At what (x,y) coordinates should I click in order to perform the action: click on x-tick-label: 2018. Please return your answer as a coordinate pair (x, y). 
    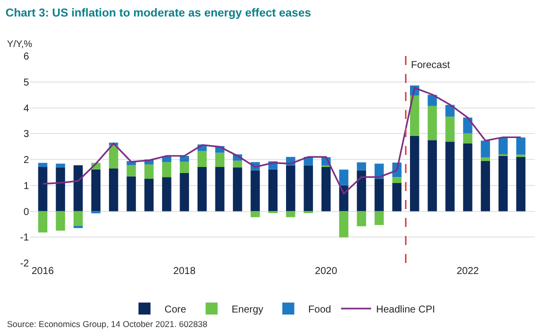
    Looking at the image, I should click on (184, 271).